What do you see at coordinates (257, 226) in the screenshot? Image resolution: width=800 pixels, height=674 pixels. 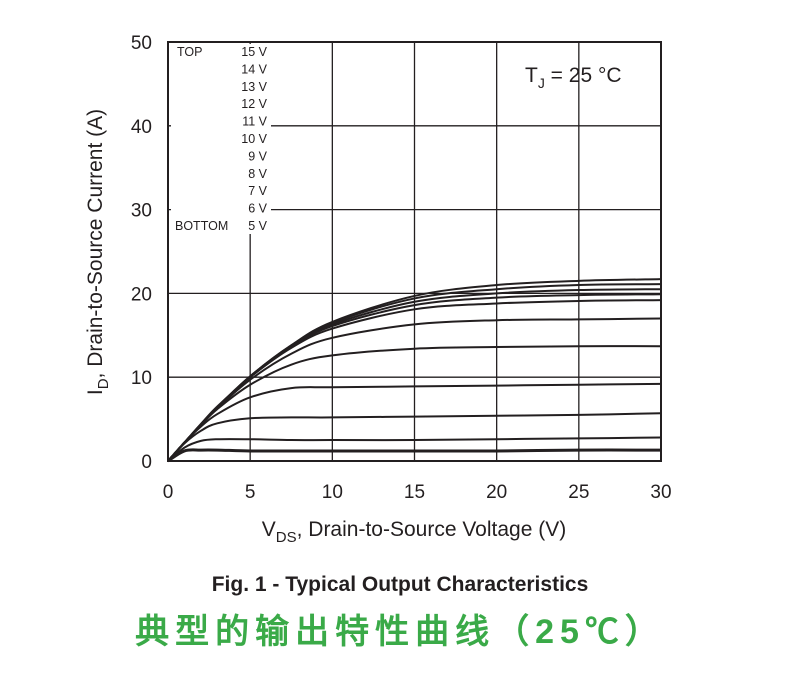 I see `legend-entry: 5 V` at bounding box center [257, 226].